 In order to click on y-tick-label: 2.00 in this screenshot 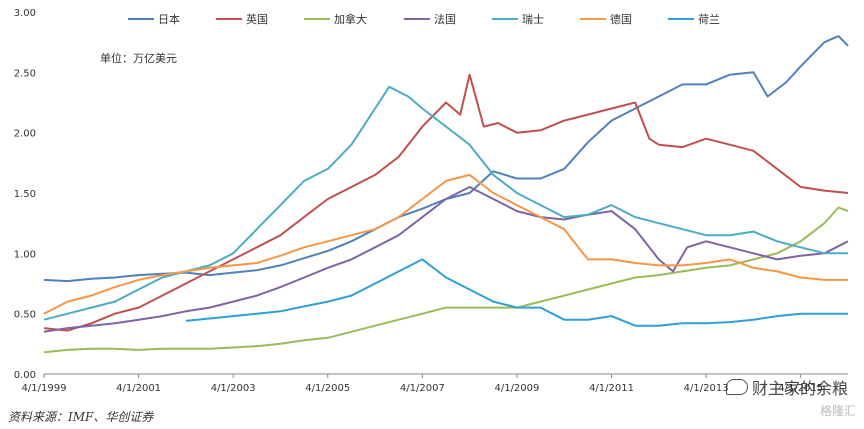, I will do `click(25, 134)`.